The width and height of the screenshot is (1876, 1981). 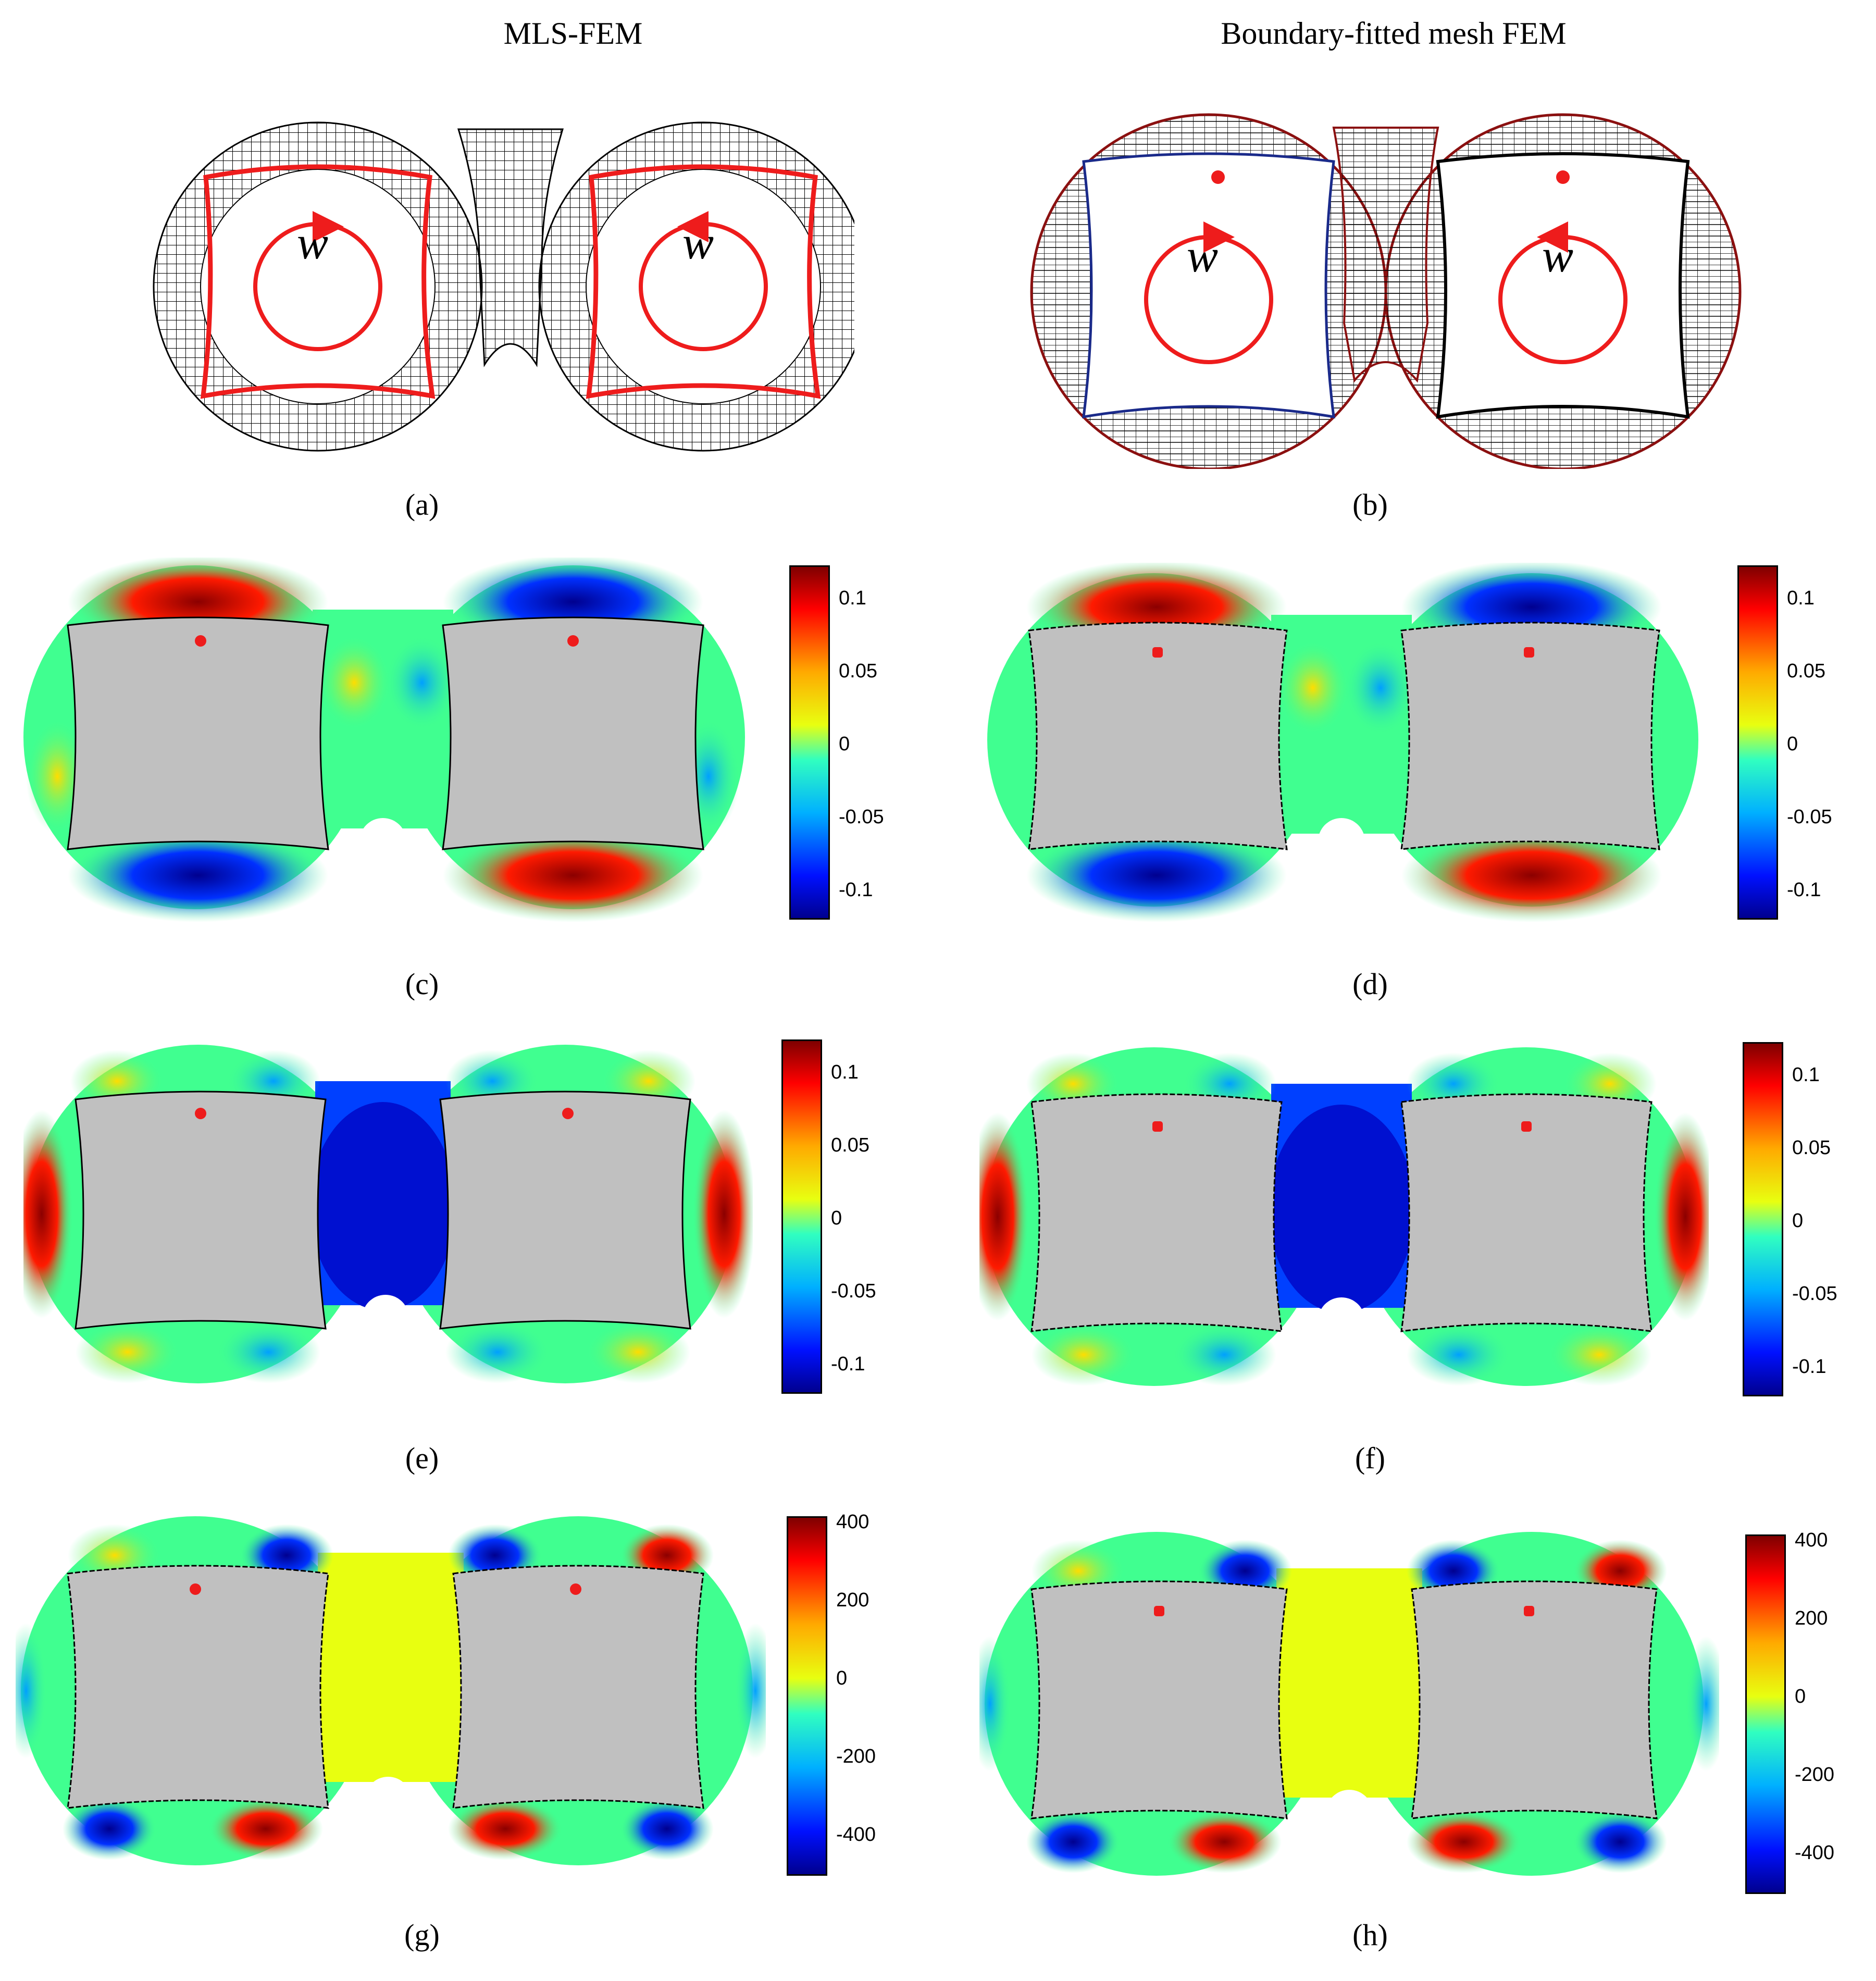 What do you see at coordinates (1349, 1709) in the screenshot?
I see `panel-h-stress-contour` at bounding box center [1349, 1709].